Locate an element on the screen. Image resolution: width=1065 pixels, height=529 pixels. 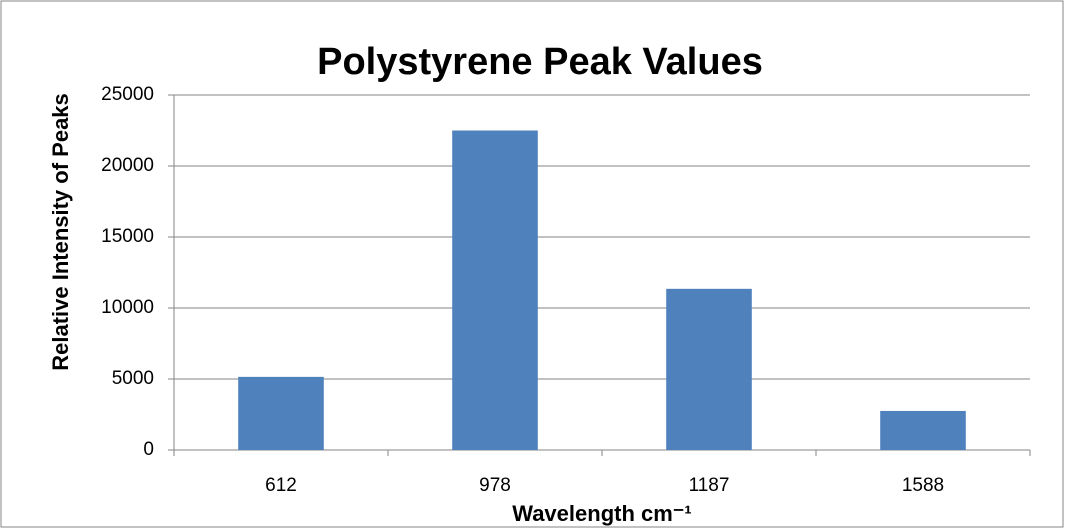
x-tick-label: 978 is located at coordinates (495, 485).